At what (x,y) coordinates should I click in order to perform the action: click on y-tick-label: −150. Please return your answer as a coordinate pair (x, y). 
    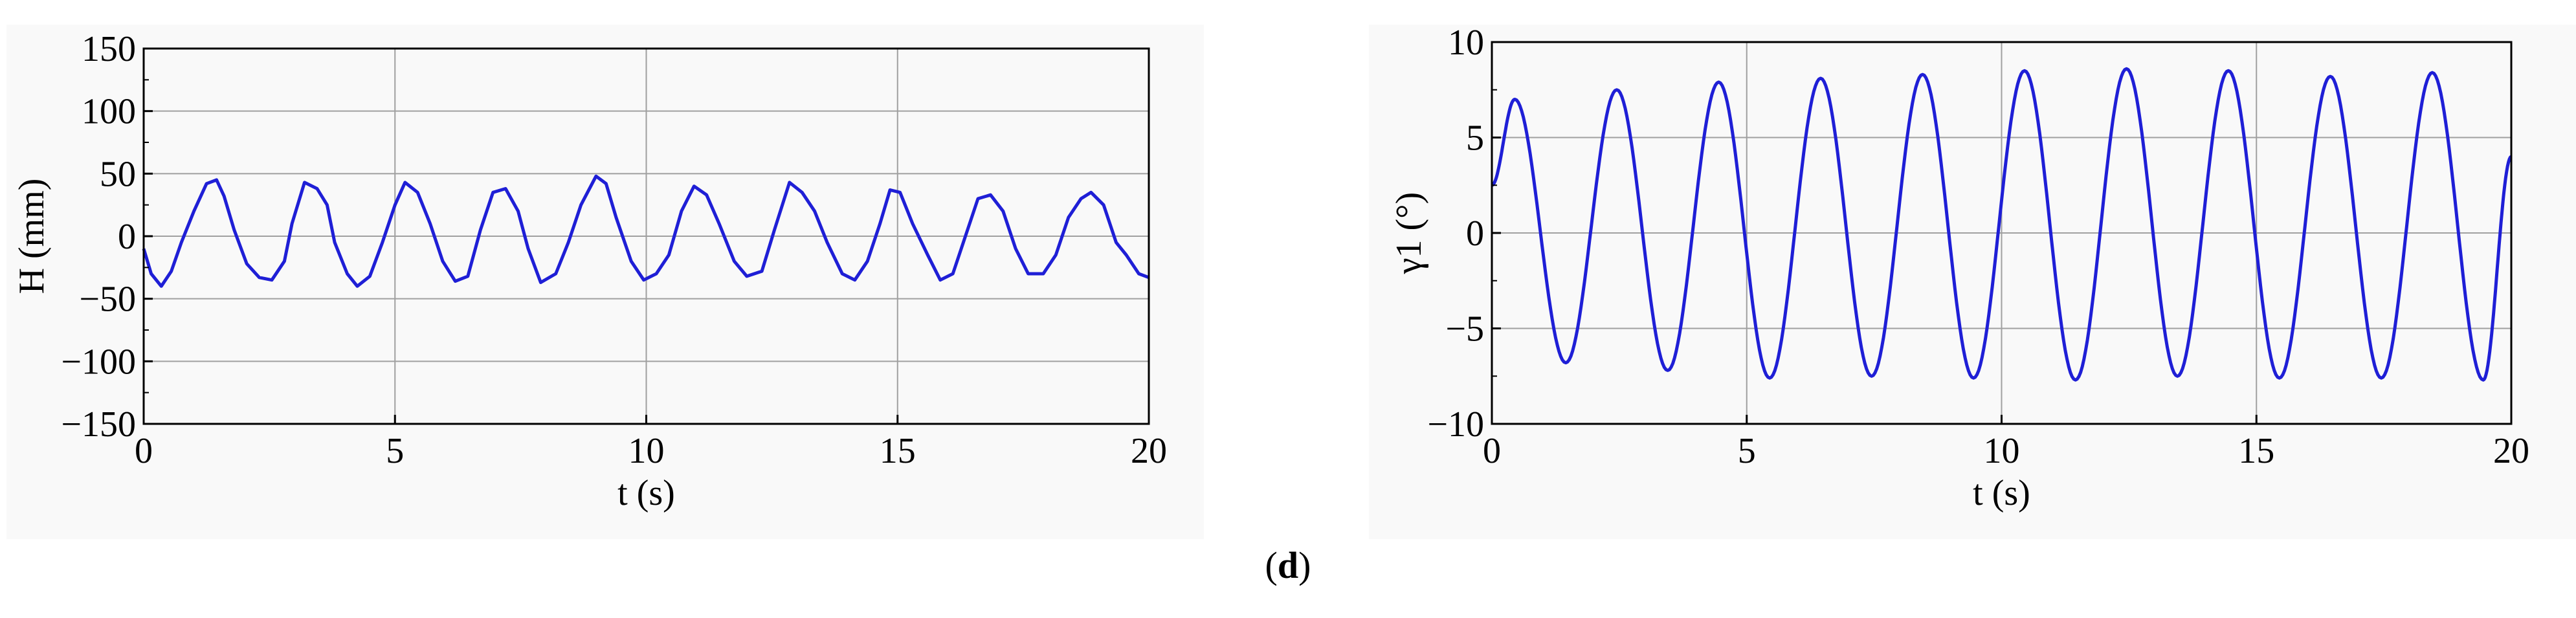
    Looking at the image, I should click on (98, 424).